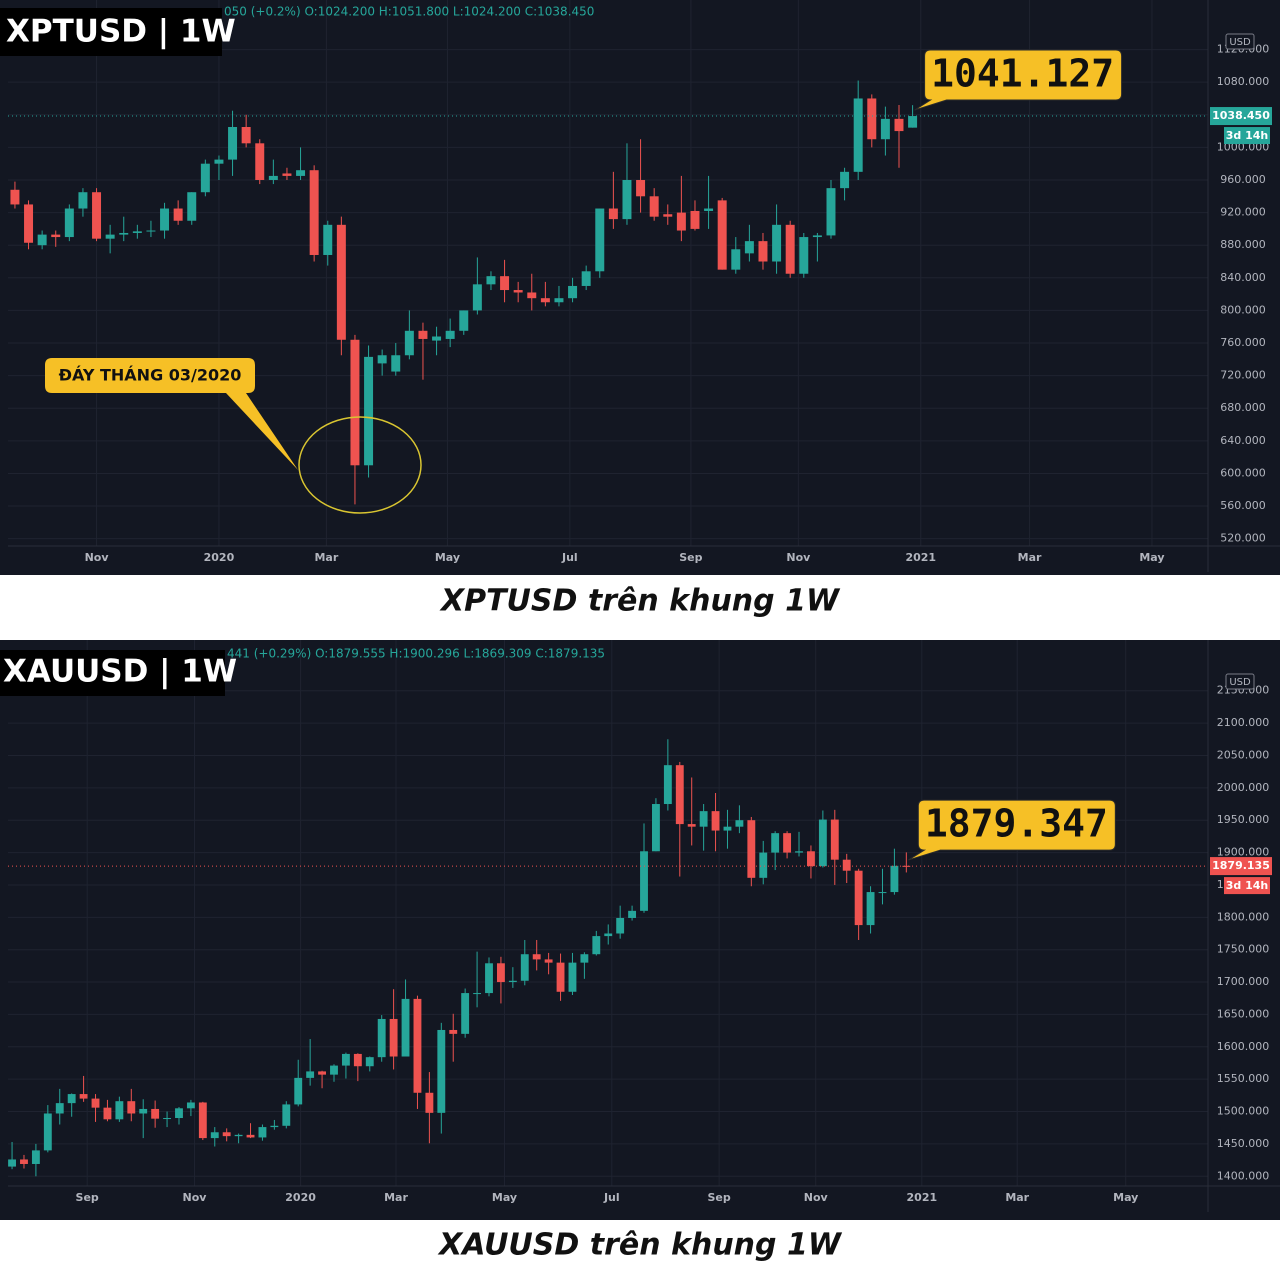  What do you see at coordinates (1243, 179) in the screenshot?
I see `y-tick-label: 960.000` at bounding box center [1243, 179].